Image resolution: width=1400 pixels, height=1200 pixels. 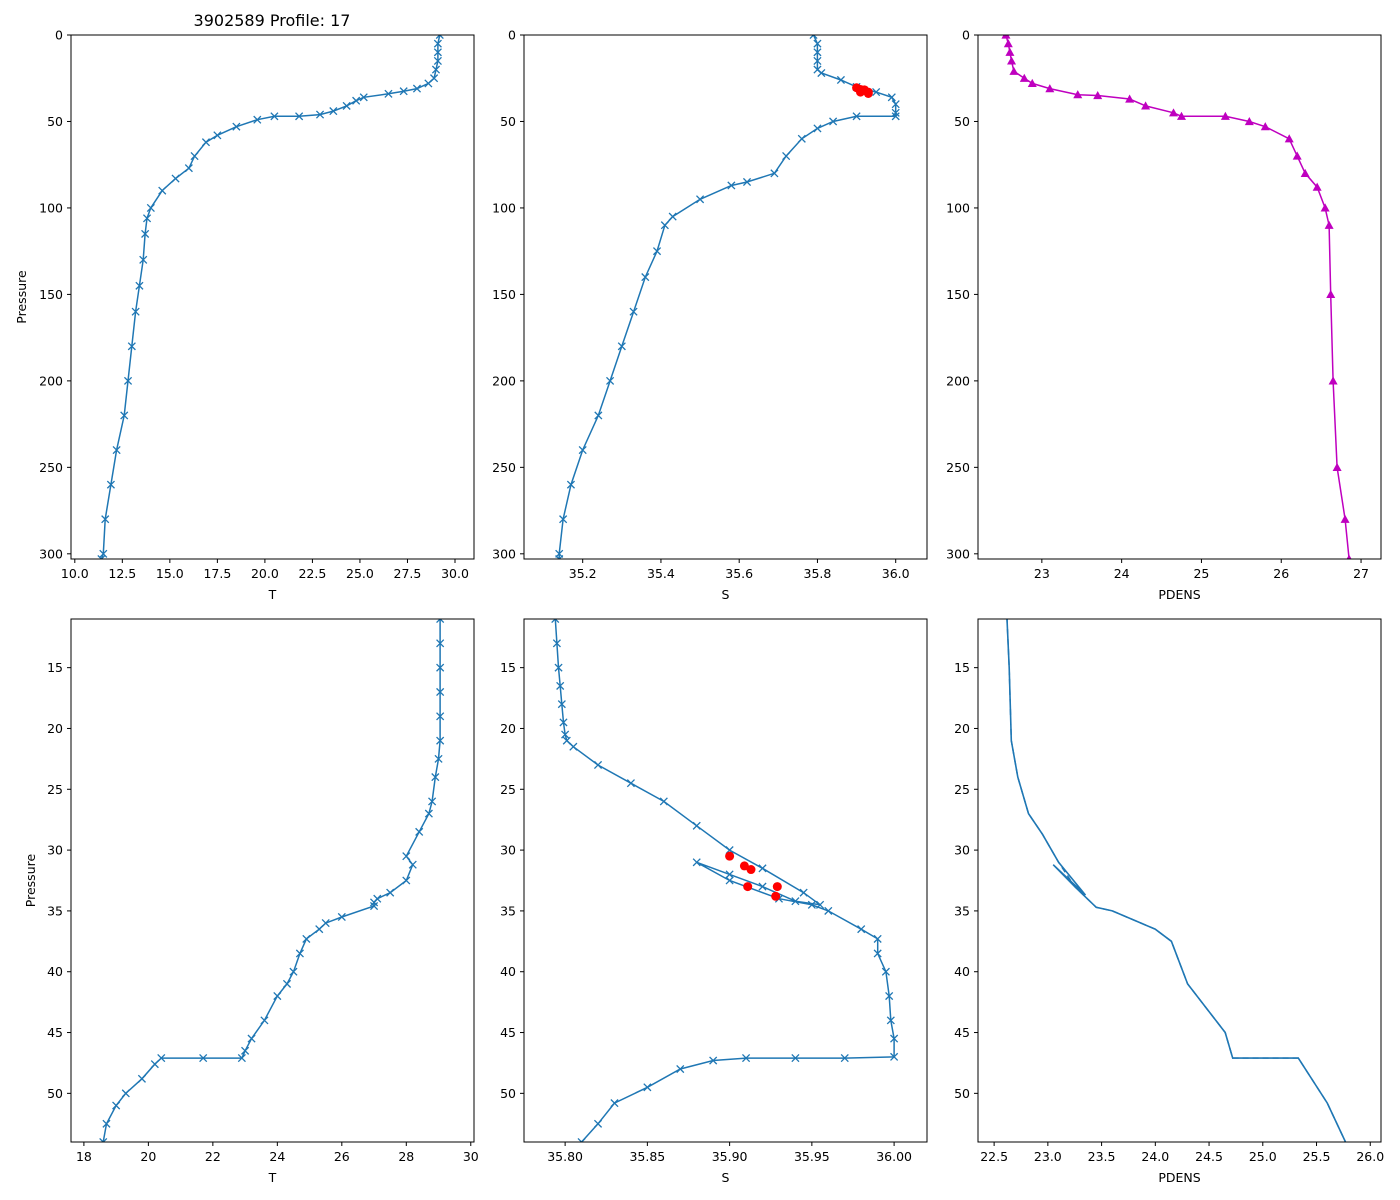 What do you see at coordinates (55, 121) in the screenshot?
I see `y-tick-label: 50` at bounding box center [55, 121].